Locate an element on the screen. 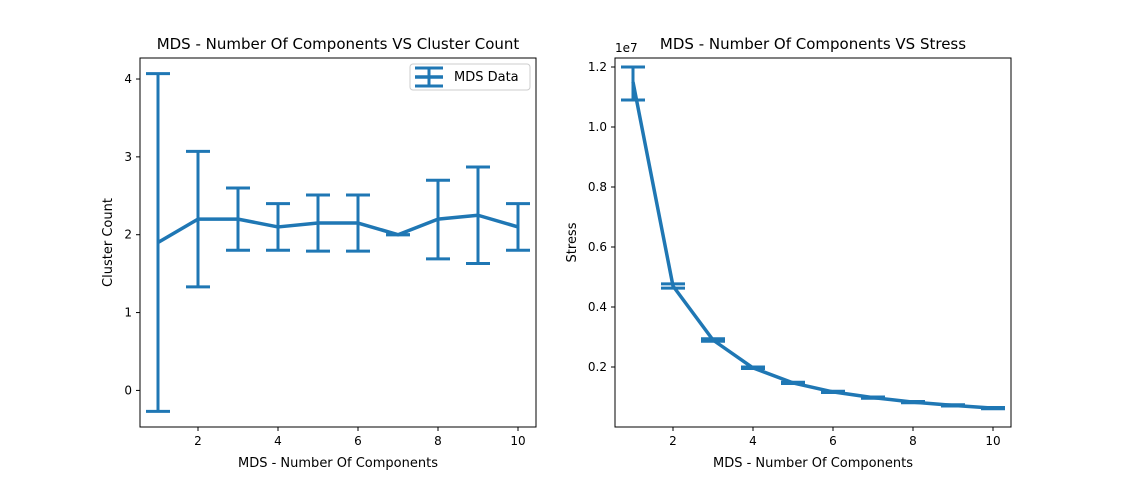 Image resolution: width=1123 pixels, height=480 pixels. legend-label: MDS Data is located at coordinates (486, 77).